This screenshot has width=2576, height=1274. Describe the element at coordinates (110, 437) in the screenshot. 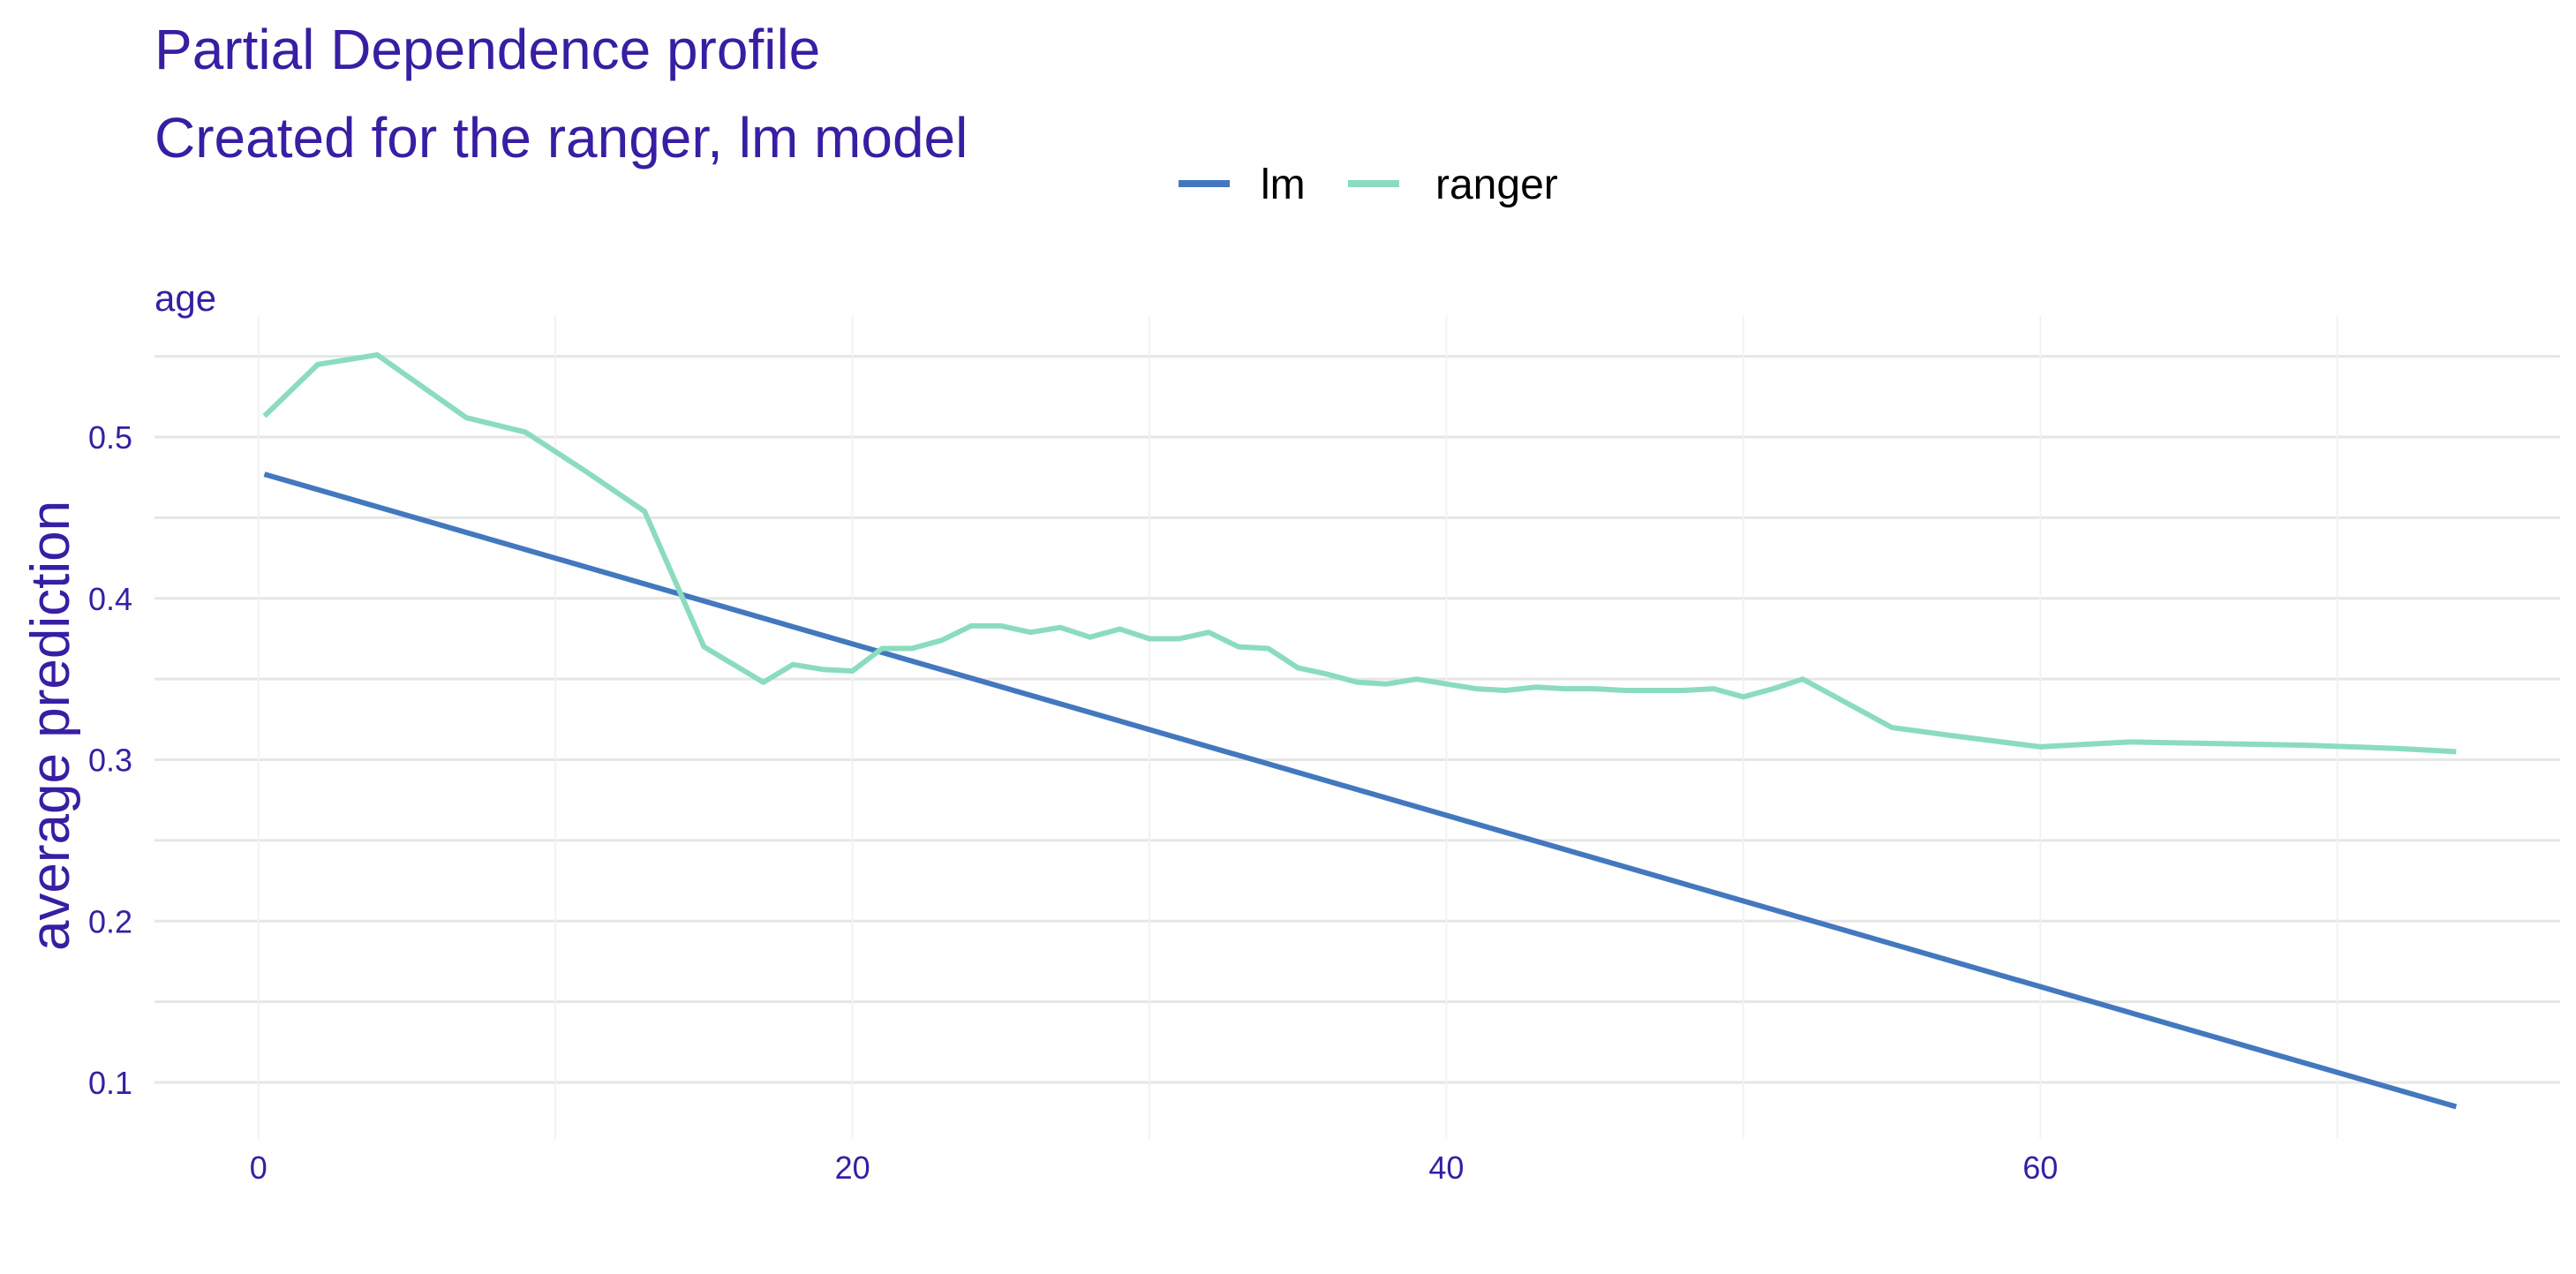

I see `y-tick-label: 0.5` at that location.